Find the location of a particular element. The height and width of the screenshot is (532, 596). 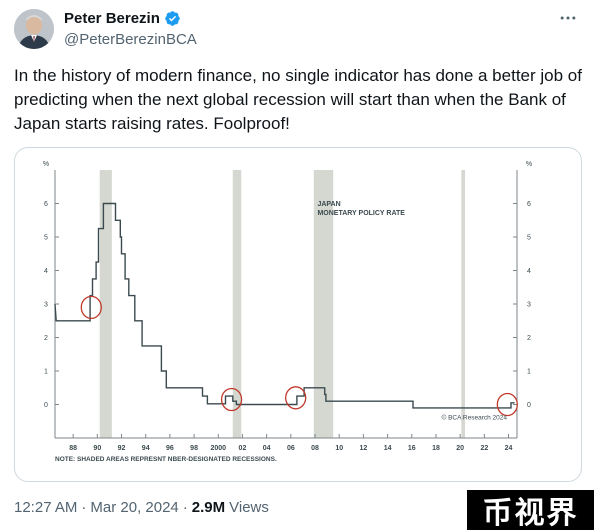

x-tick-label: 14 is located at coordinates (388, 448).